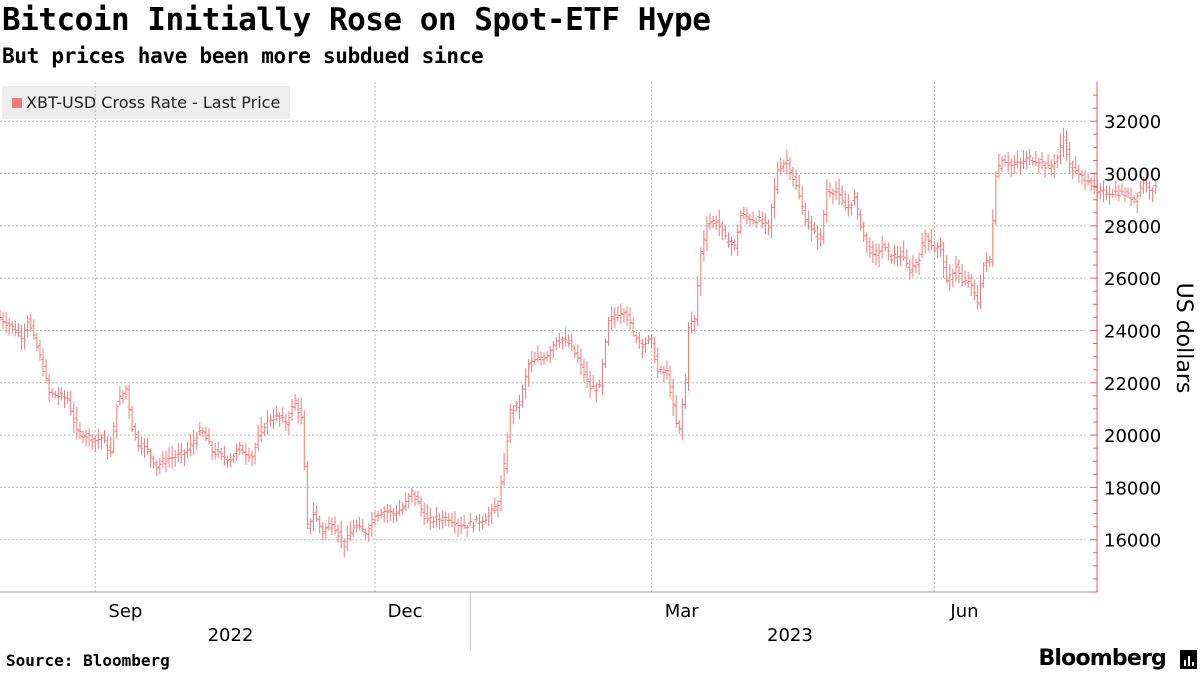 This screenshot has width=1200, height=675. Describe the element at coordinates (88, 660) in the screenshot. I see `source-note: Source: Bloomberg` at that location.